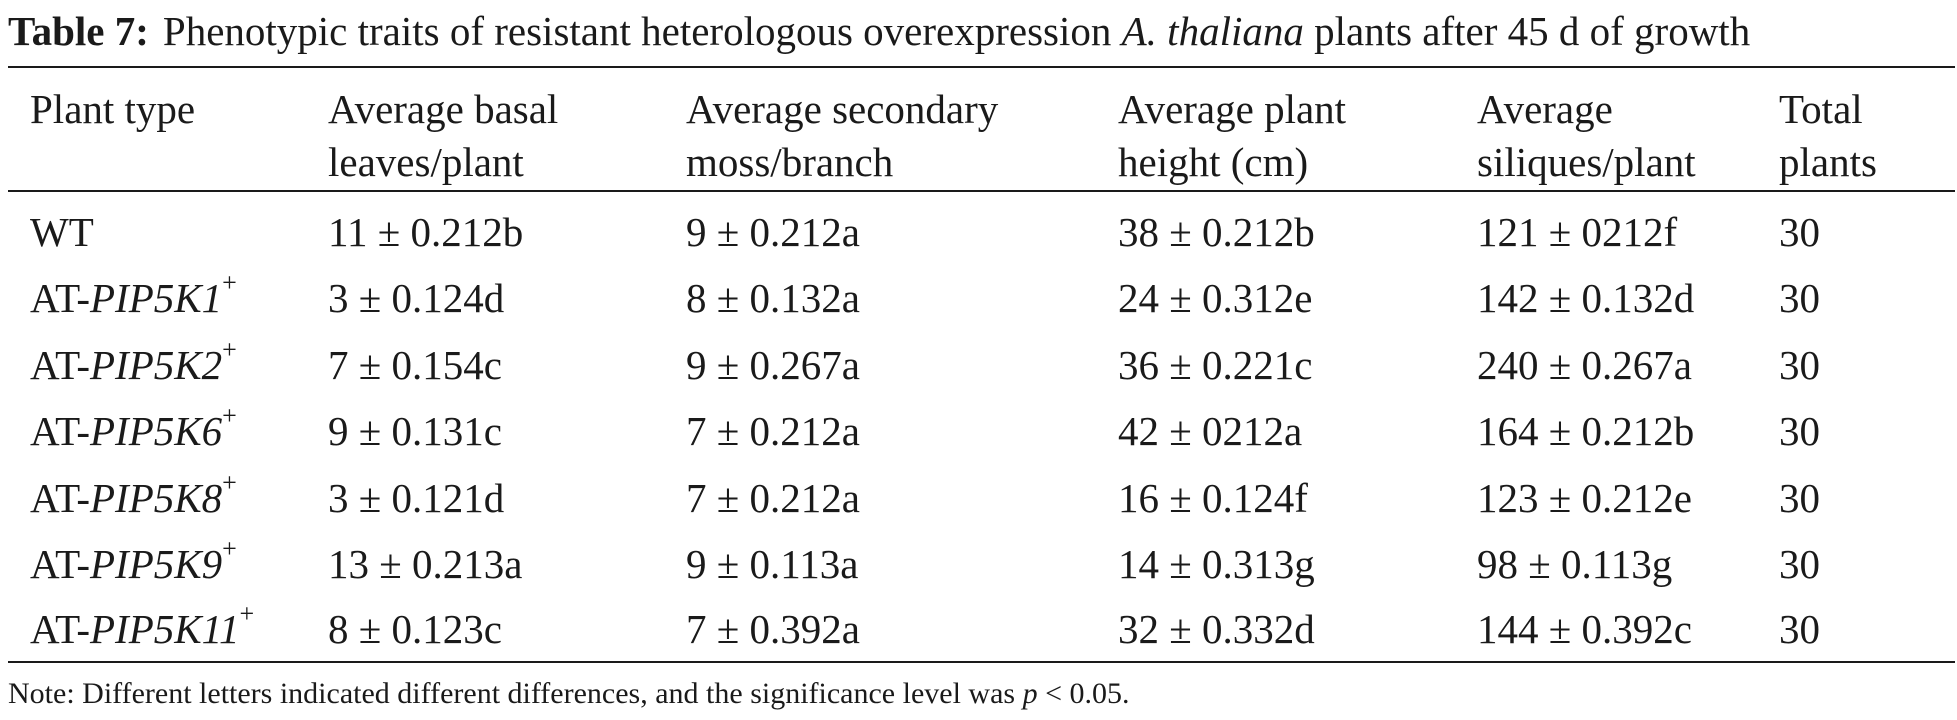 The width and height of the screenshot is (1957, 720). Describe the element at coordinates (1584, 365) in the screenshot. I see `siliques-cell: 240 ± 0.267a` at that location.